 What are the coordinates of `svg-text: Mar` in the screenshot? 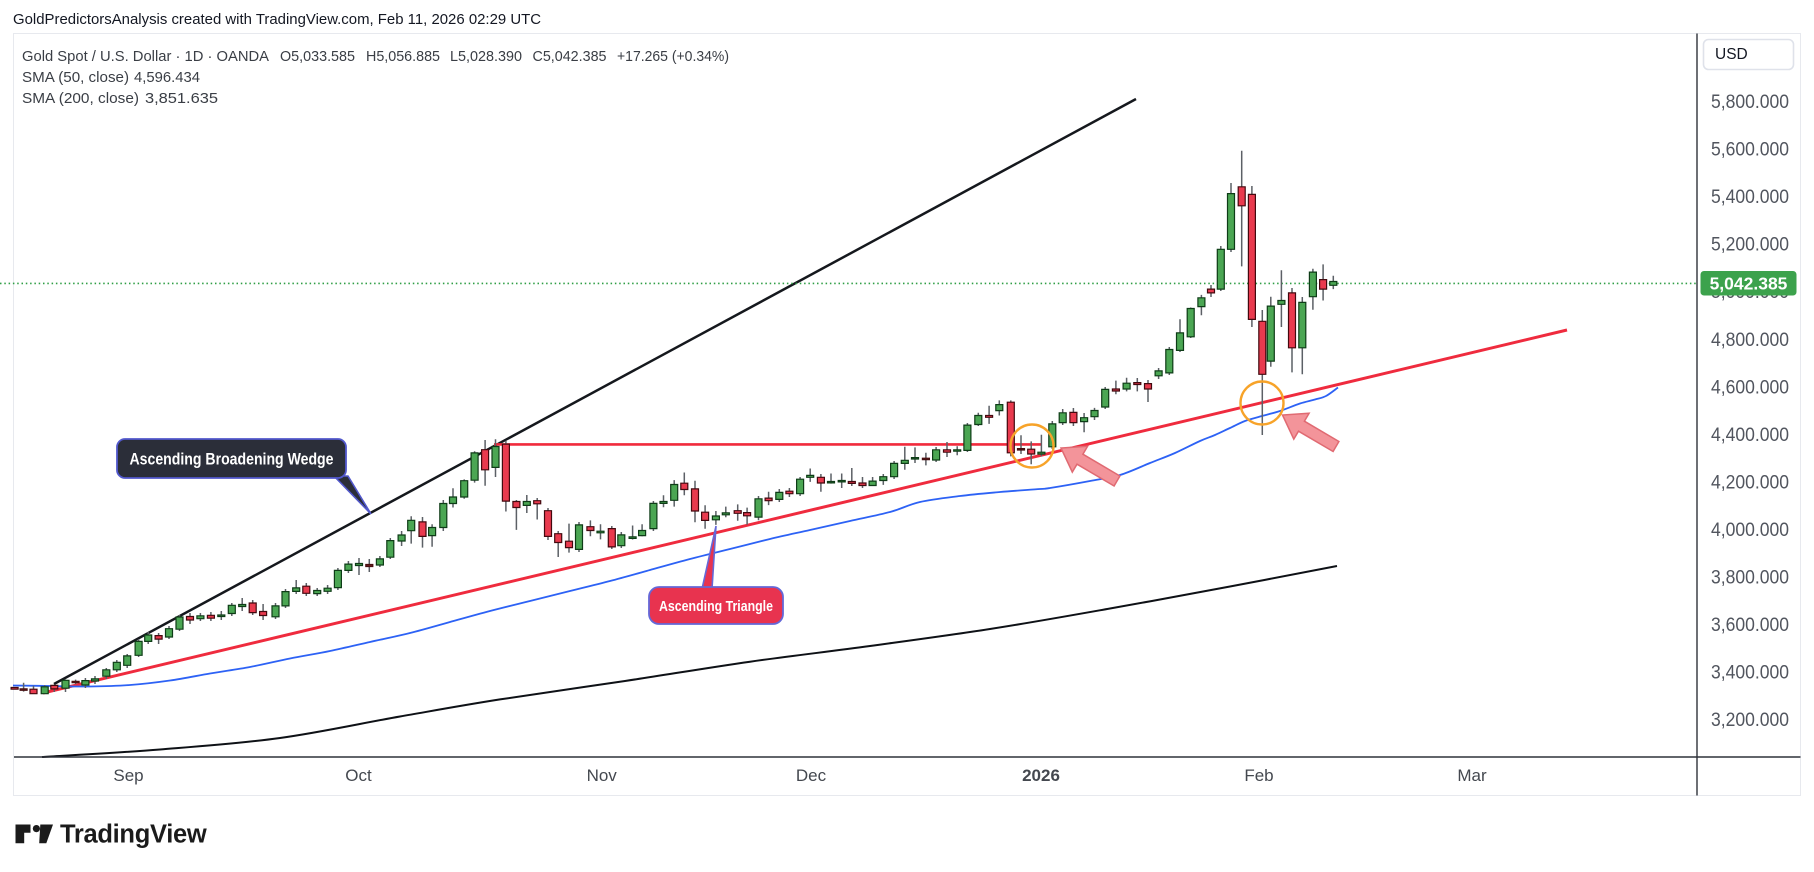 It's located at (1472, 775).